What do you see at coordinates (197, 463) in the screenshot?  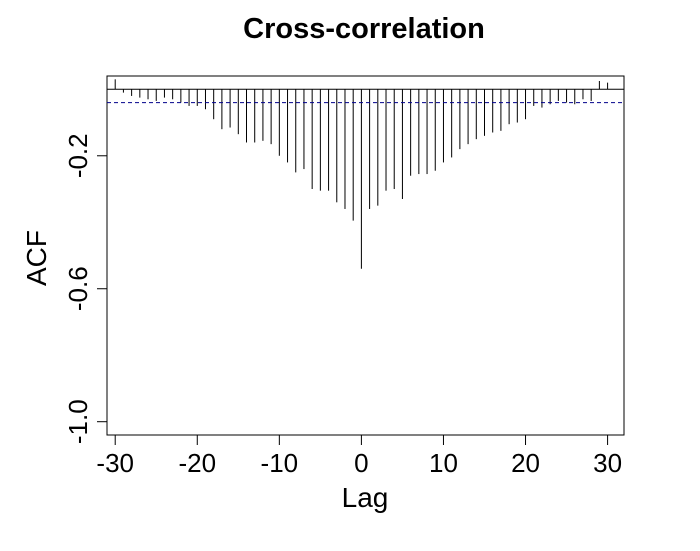 I see `x-tick-label: -20` at bounding box center [197, 463].